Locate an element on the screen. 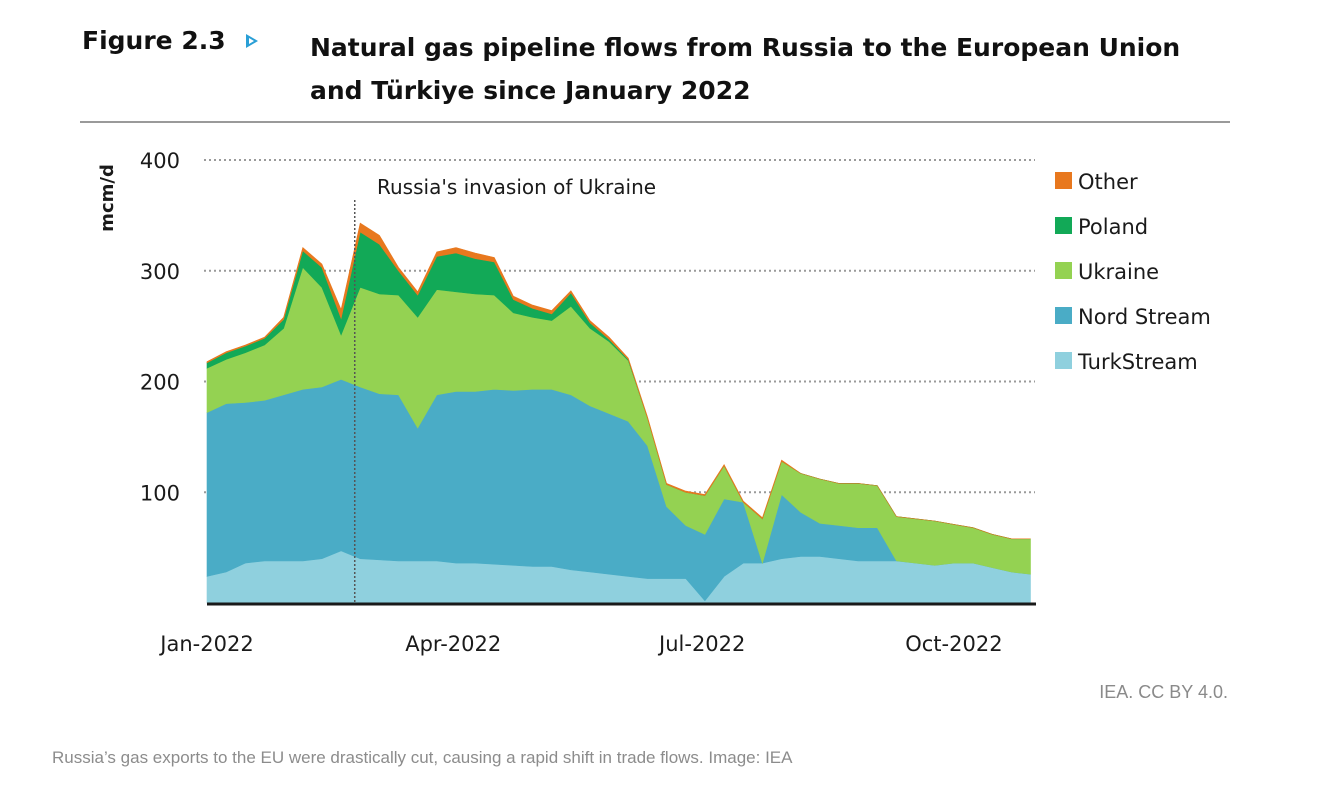 This screenshot has width=1328, height=787. x-tick-label-oct-2022: Oct-2022 is located at coordinates (953, 644).